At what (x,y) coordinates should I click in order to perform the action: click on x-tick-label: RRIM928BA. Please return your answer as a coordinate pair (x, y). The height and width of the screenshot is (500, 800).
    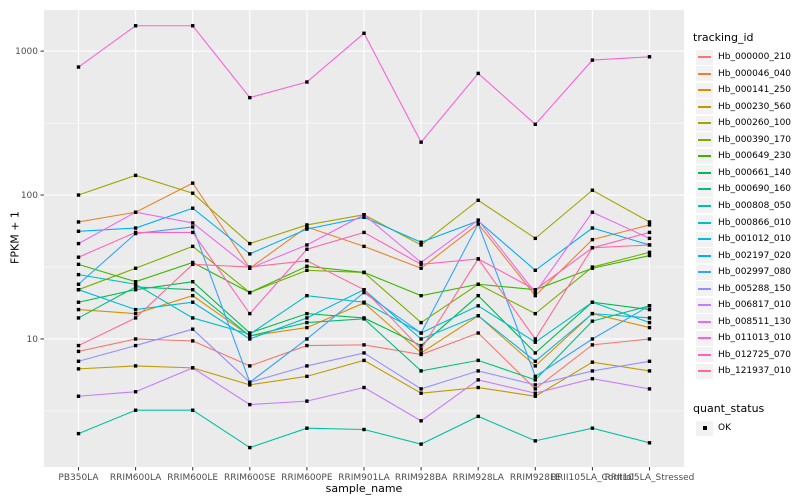
    Looking at the image, I should click on (421, 478).